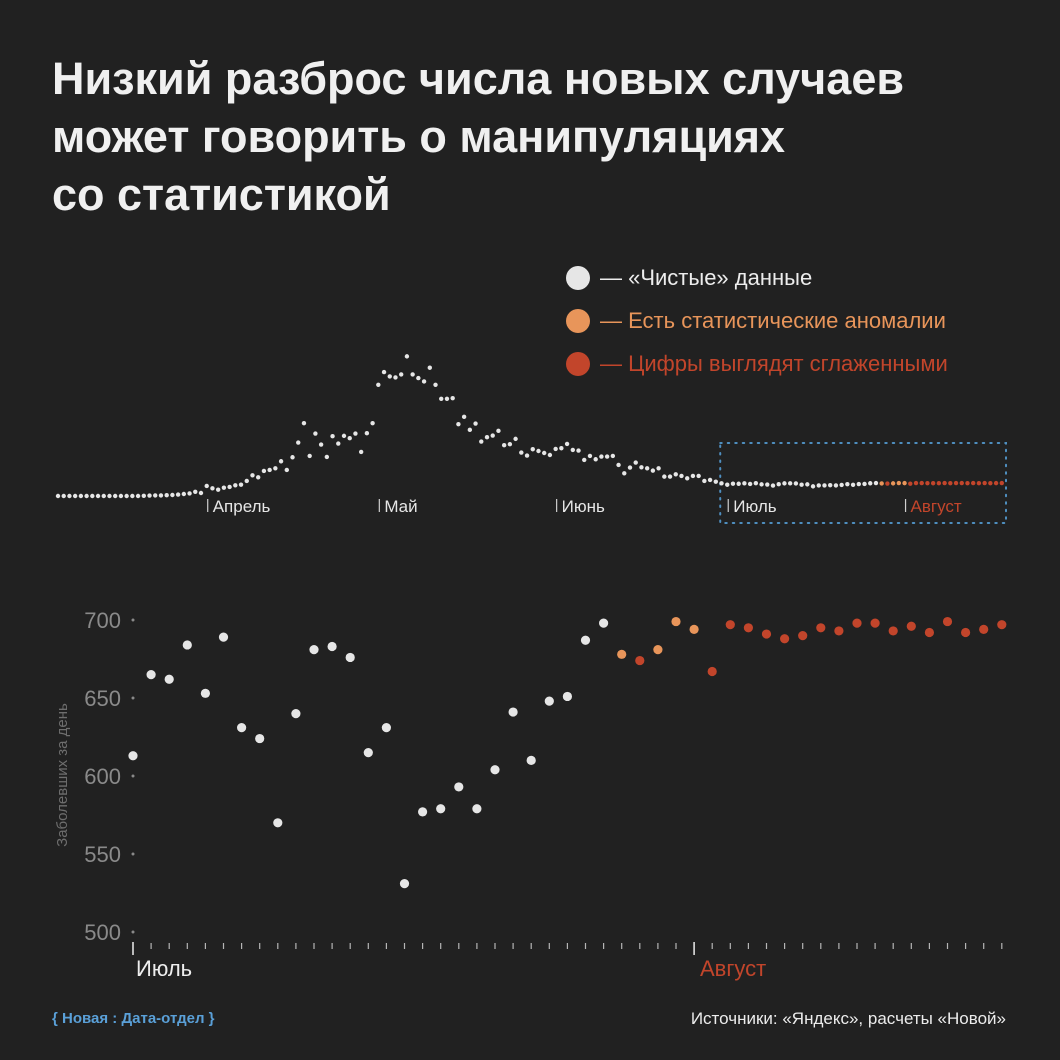 The height and width of the screenshot is (1060, 1060). Describe the element at coordinates (848, 1018) in the screenshot. I see `sources-note: Источники: «Яндекс», расчеты «Новой»` at that location.